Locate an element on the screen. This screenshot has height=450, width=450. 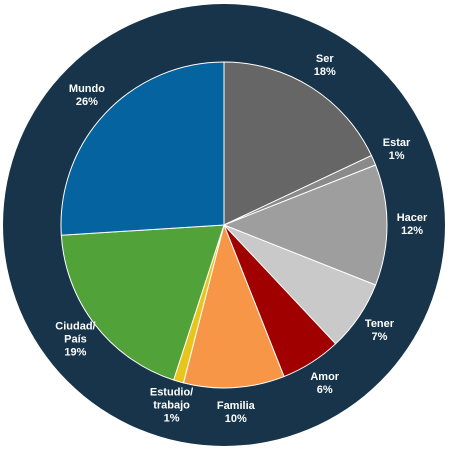
slice-percent: 19% is located at coordinates (75, 352).